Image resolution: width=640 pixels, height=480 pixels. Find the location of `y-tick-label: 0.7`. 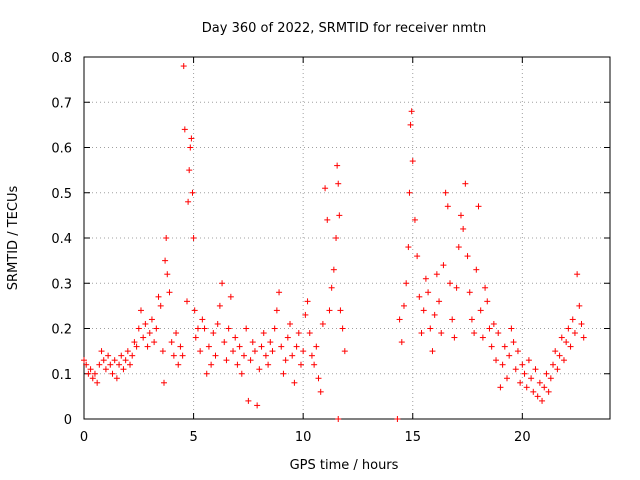

y-tick-label: 0.7 is located at coordinates (61, 103).